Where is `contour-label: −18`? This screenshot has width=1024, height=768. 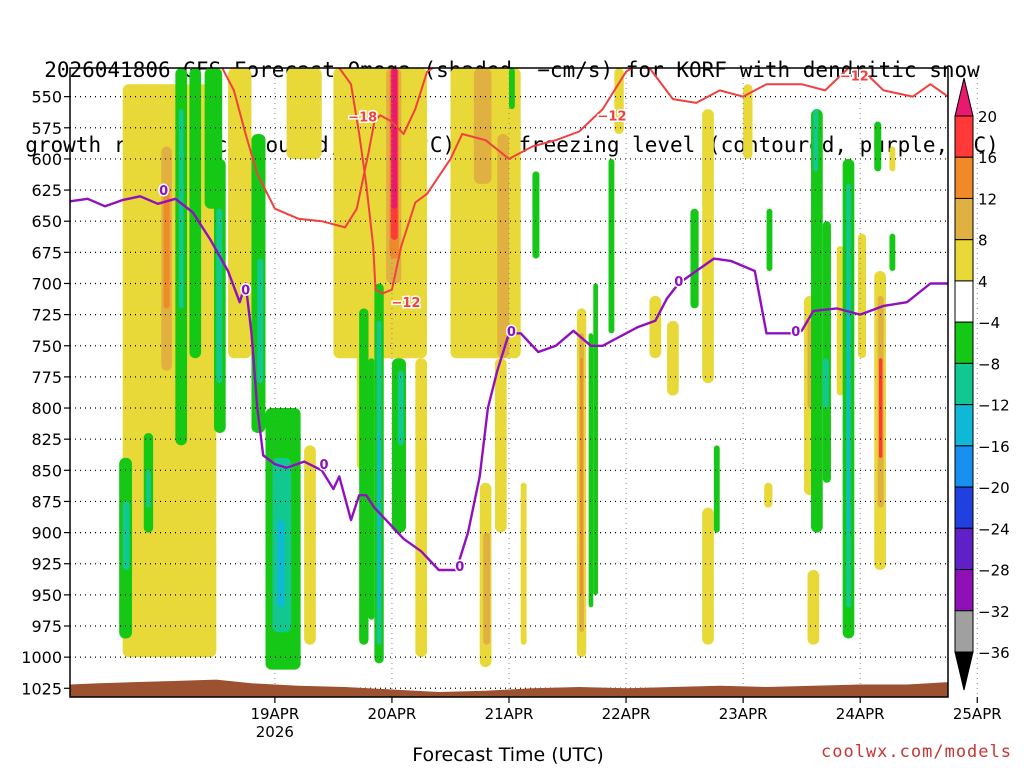
contour-label: −18 is located at coordinates (362, 118).